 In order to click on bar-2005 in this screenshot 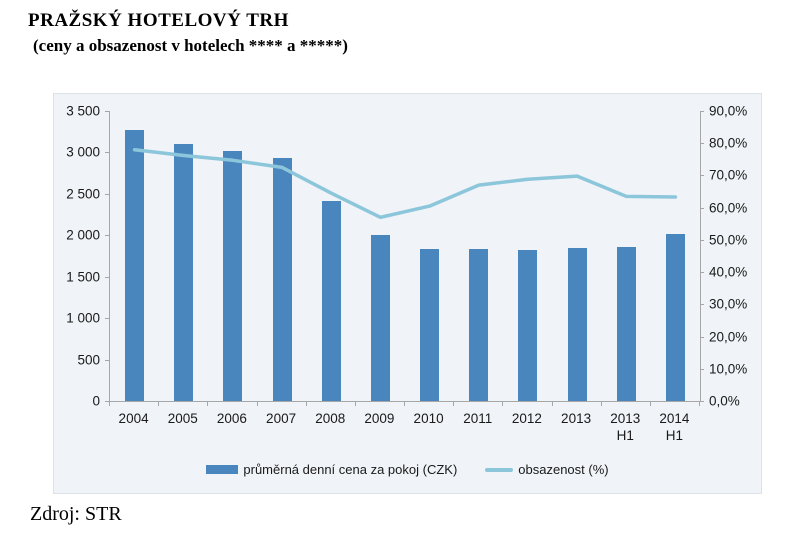, I will do `click(184, 272)`.